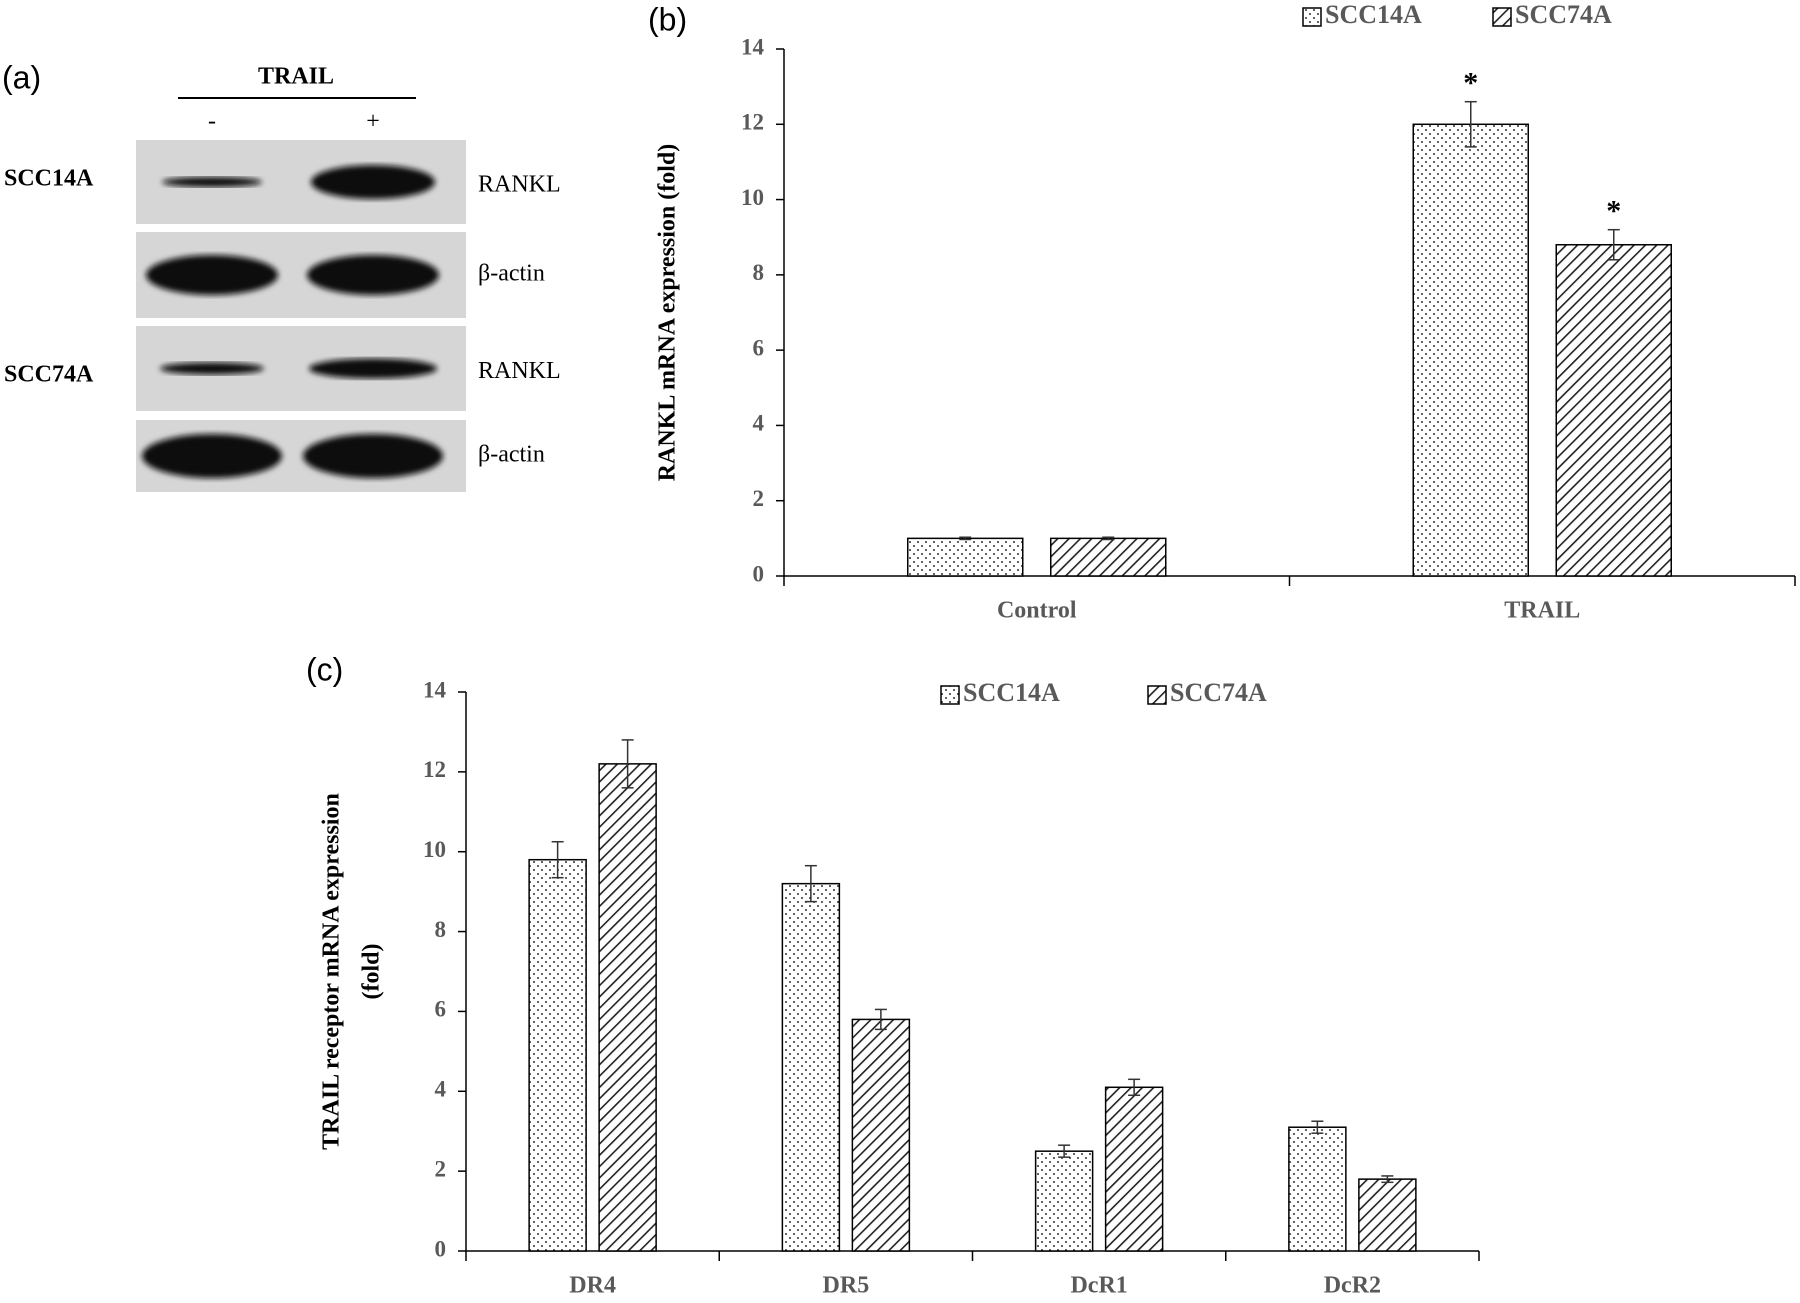  Describe the element at coordinates (324, 669) in the screenshot. I see `panel-label: (c)` at that location.